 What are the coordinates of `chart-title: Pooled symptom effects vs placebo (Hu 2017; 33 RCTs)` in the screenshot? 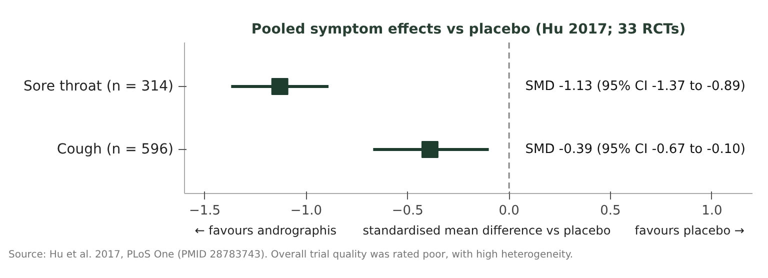 It's located at (468, 30).